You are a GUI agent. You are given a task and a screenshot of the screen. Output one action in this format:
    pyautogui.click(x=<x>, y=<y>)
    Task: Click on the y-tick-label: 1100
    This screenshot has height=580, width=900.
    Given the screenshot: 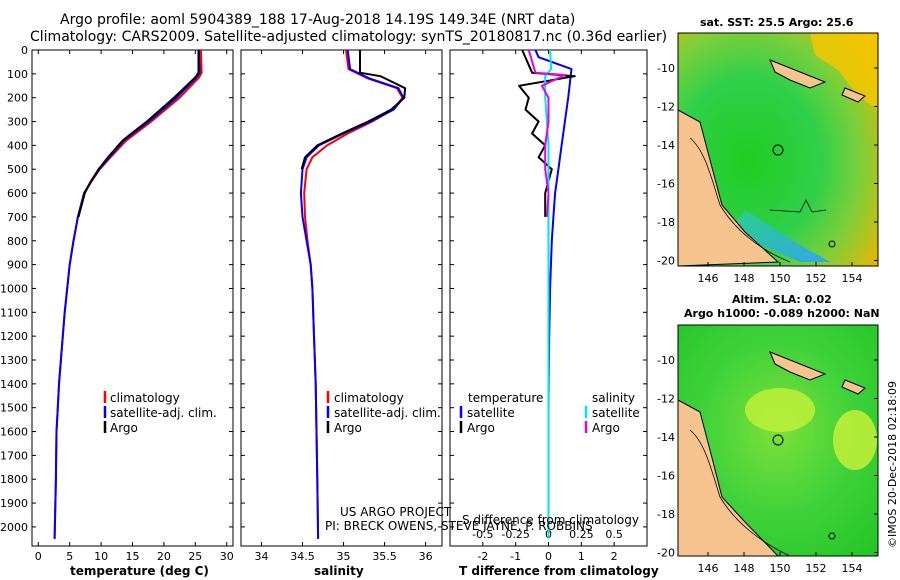 What is the action you would take?
    pyautogui.click(x=14, y=312)
    